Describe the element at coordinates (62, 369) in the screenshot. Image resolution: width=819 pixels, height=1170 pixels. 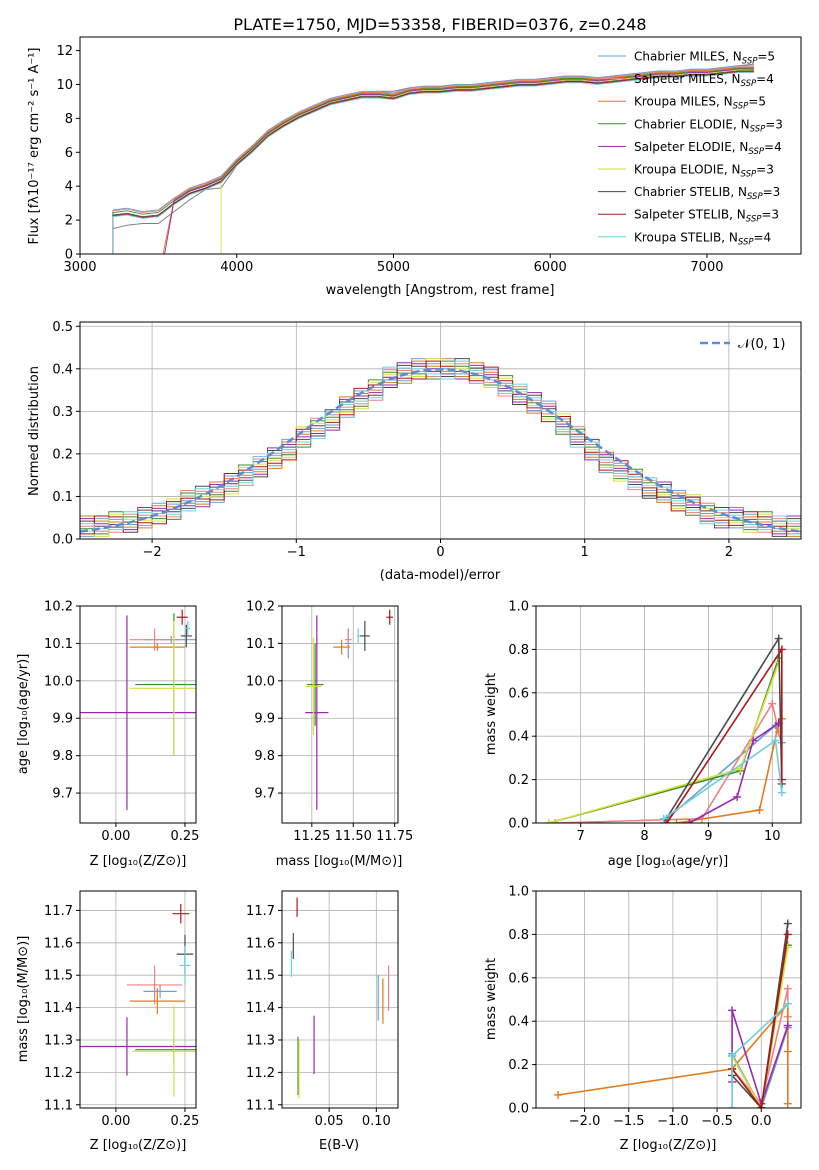
I see `residual_hist-ytick-label: 0.4` at that location.